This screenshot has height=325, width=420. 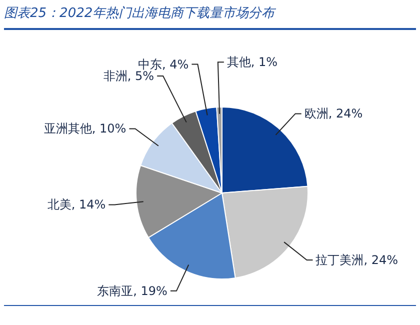 I want to click on chart-title: 图表25：2022年热门出海电商下载量市场分布, so click(x=210, y=17).